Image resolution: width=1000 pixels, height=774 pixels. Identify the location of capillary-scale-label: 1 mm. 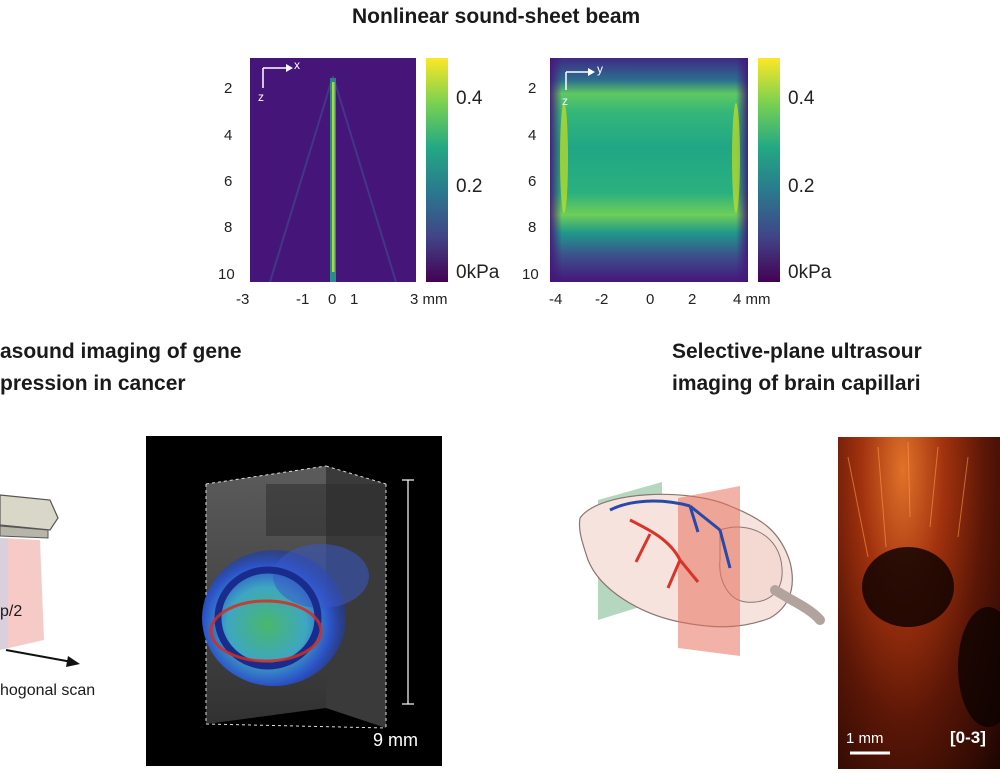
(865, 738).